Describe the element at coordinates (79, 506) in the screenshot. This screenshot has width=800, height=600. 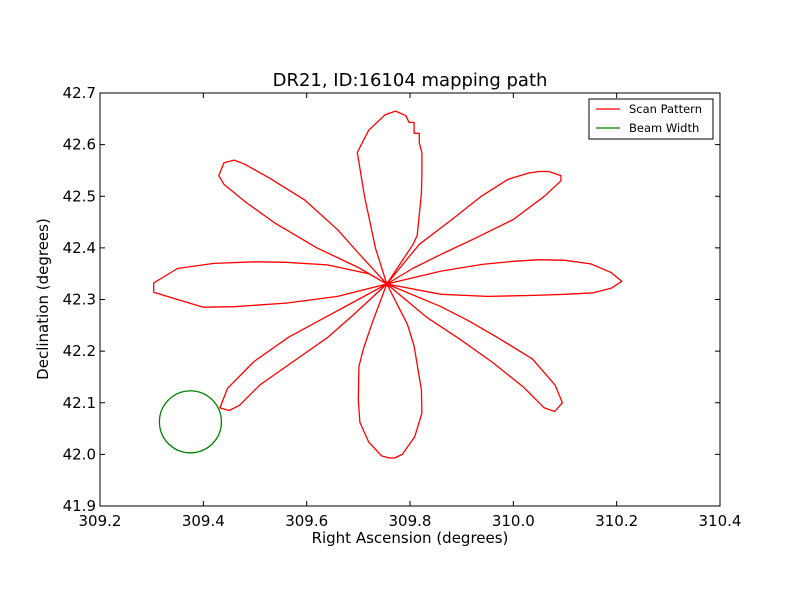
I see `y-tick-label: 41.9` at that location.